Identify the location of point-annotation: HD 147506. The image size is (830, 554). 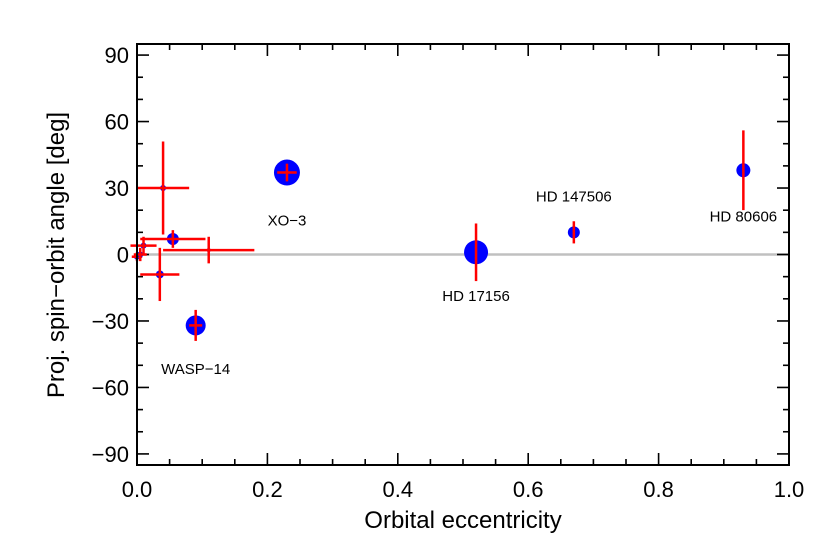
(574, 196).